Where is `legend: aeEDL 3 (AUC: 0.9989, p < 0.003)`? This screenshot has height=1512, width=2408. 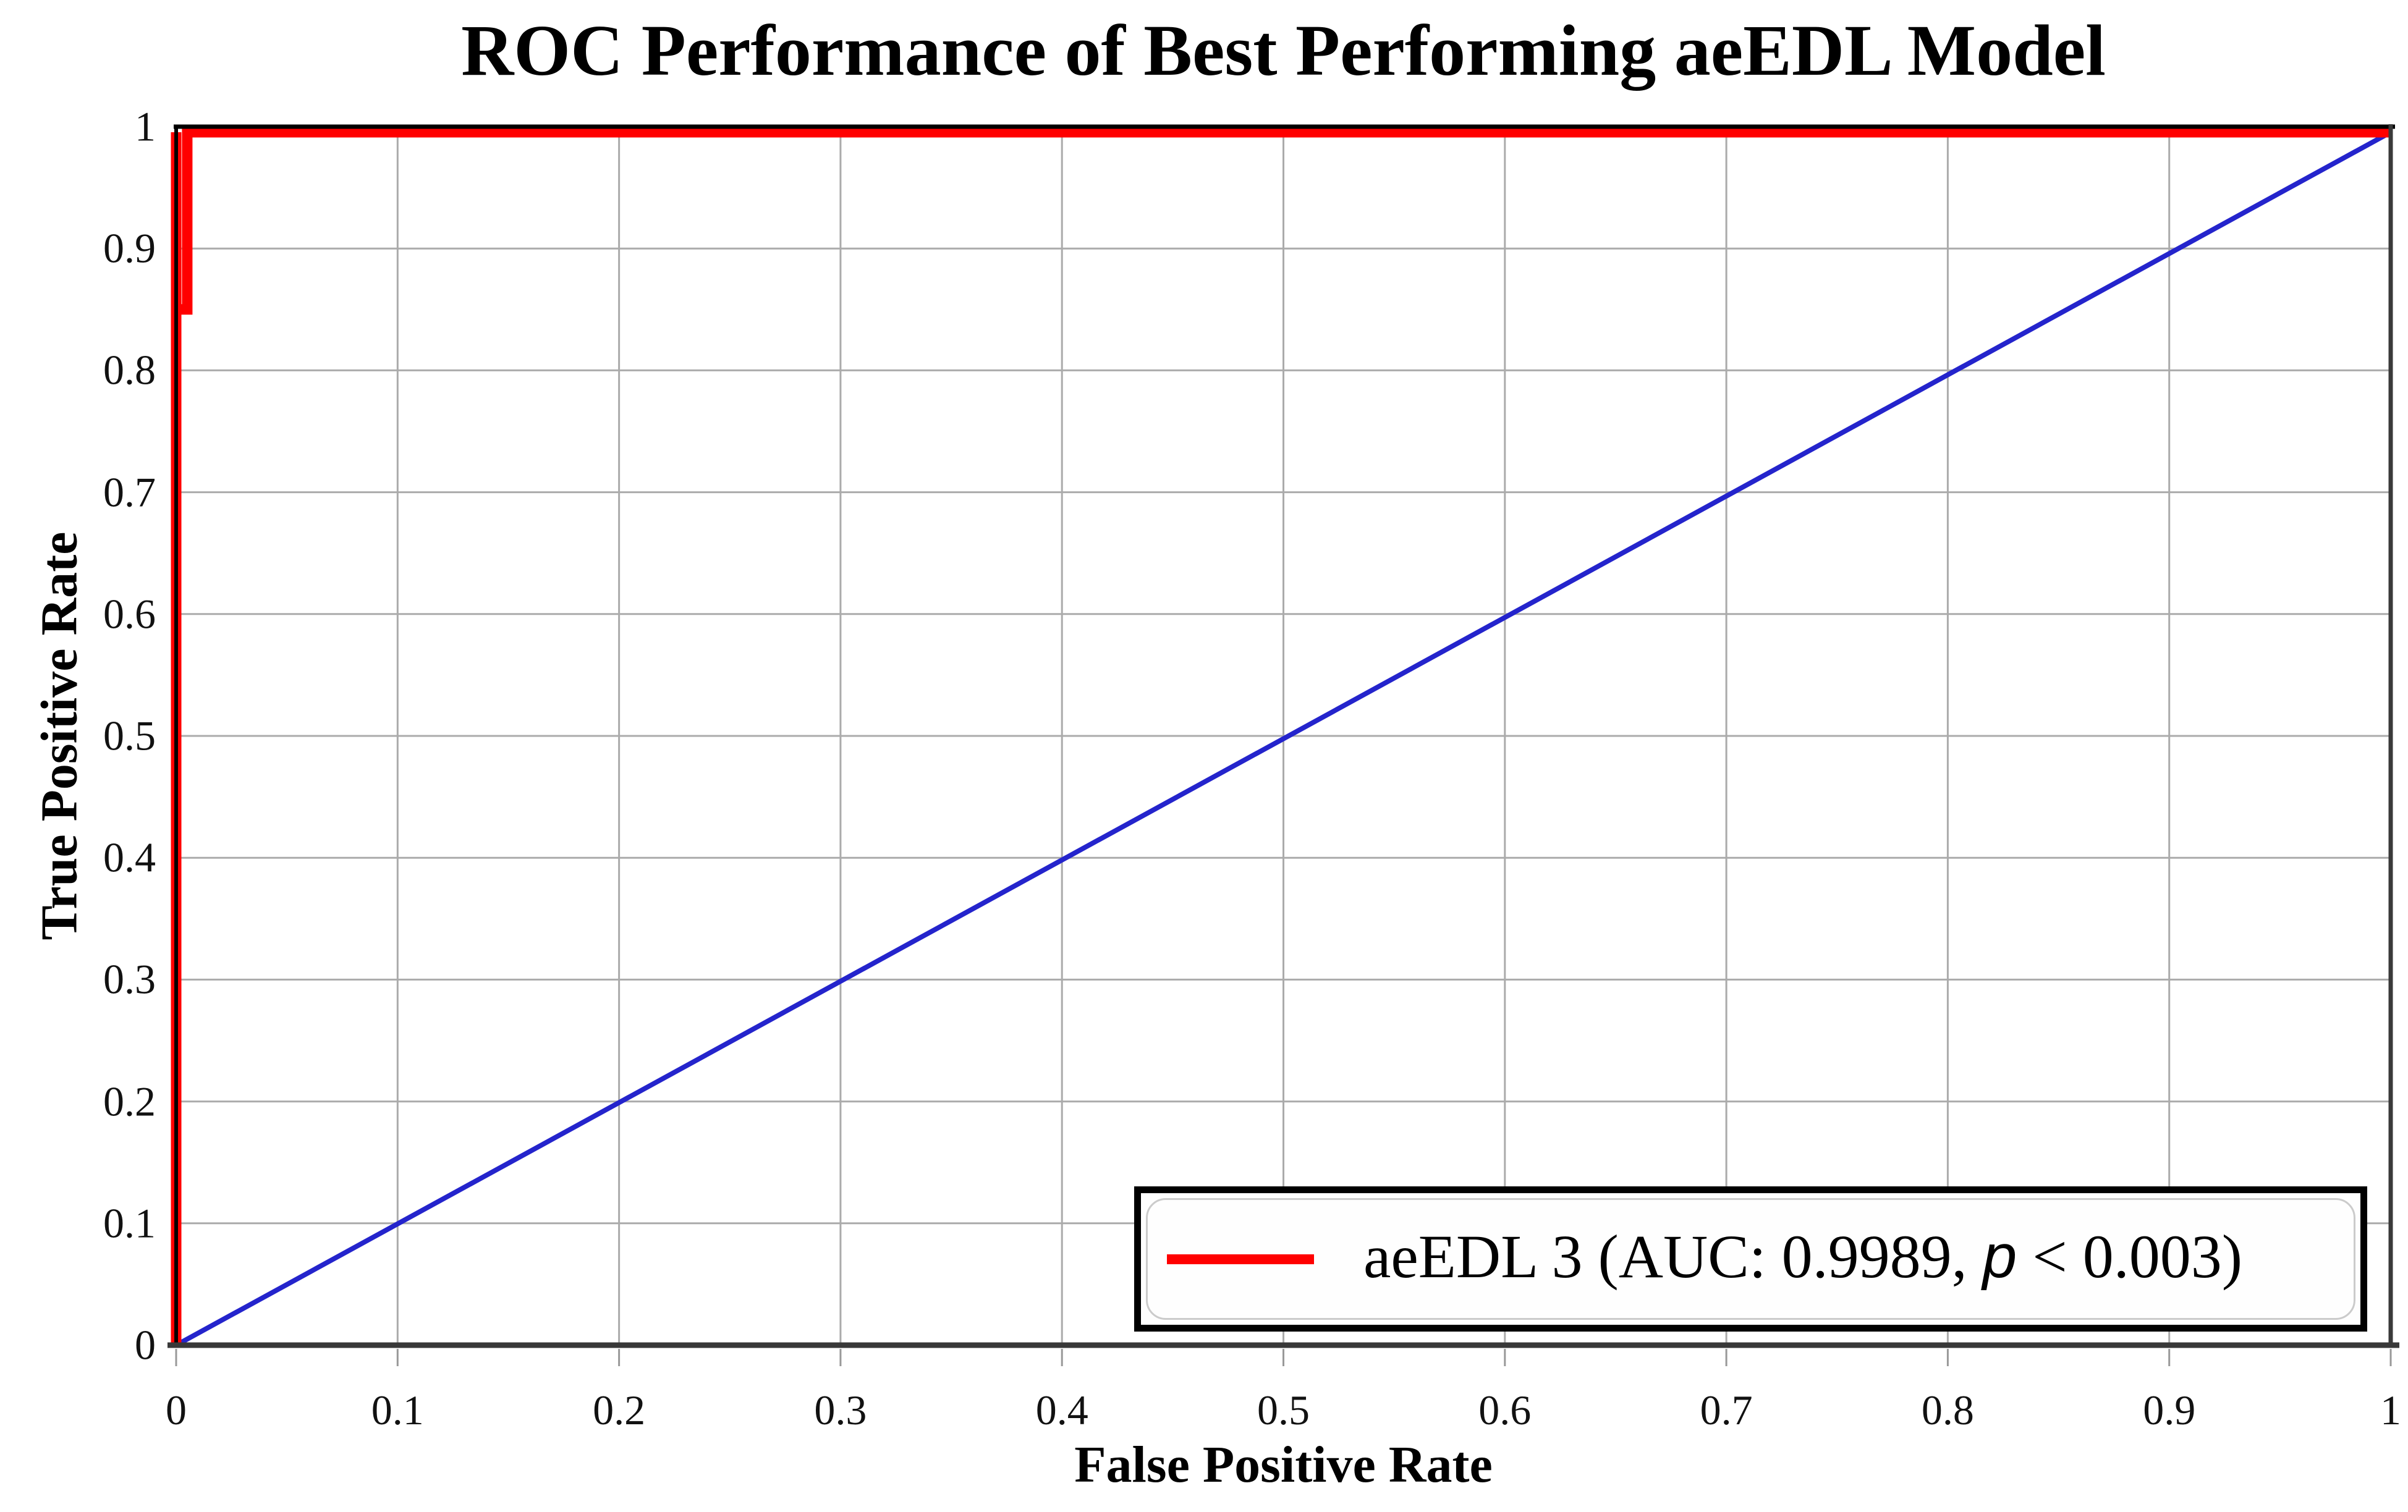
legend: aeEDL 3 (AUC: 0.9989, p < 0.003) is located at coordinates (1751, 1259).